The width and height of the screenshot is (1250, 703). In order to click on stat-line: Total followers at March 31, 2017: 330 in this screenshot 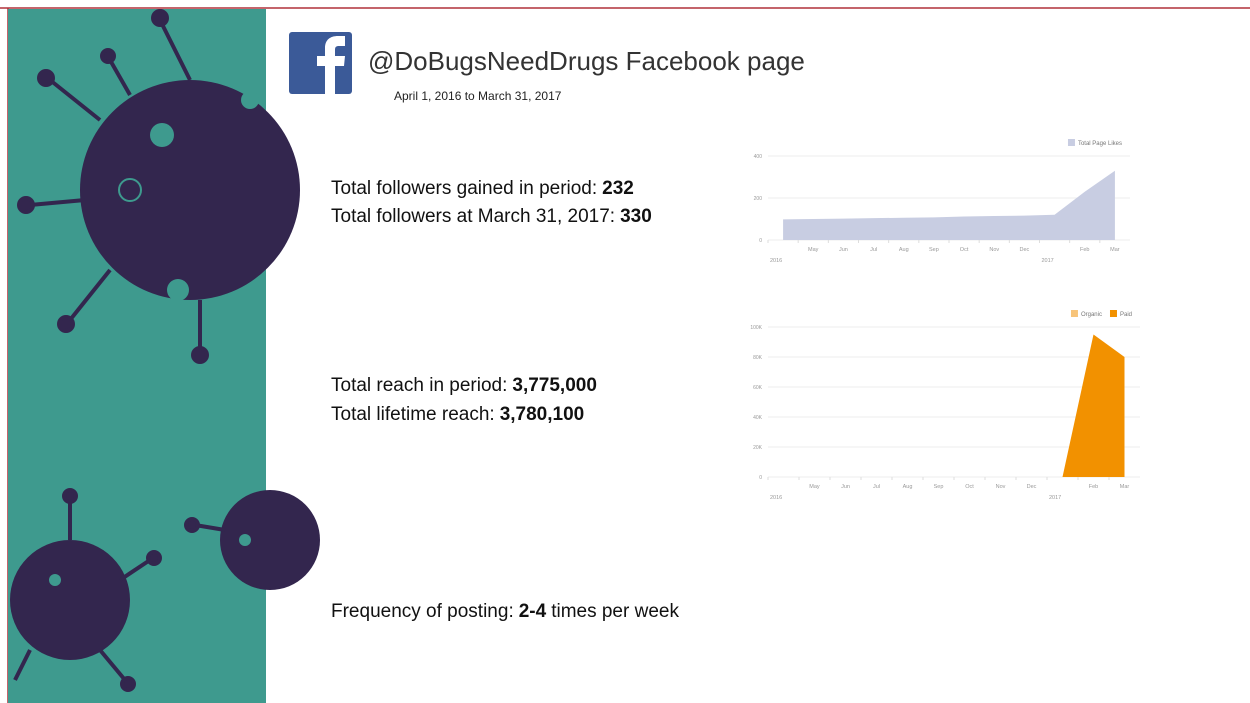, I will do `click(491, 217)`.